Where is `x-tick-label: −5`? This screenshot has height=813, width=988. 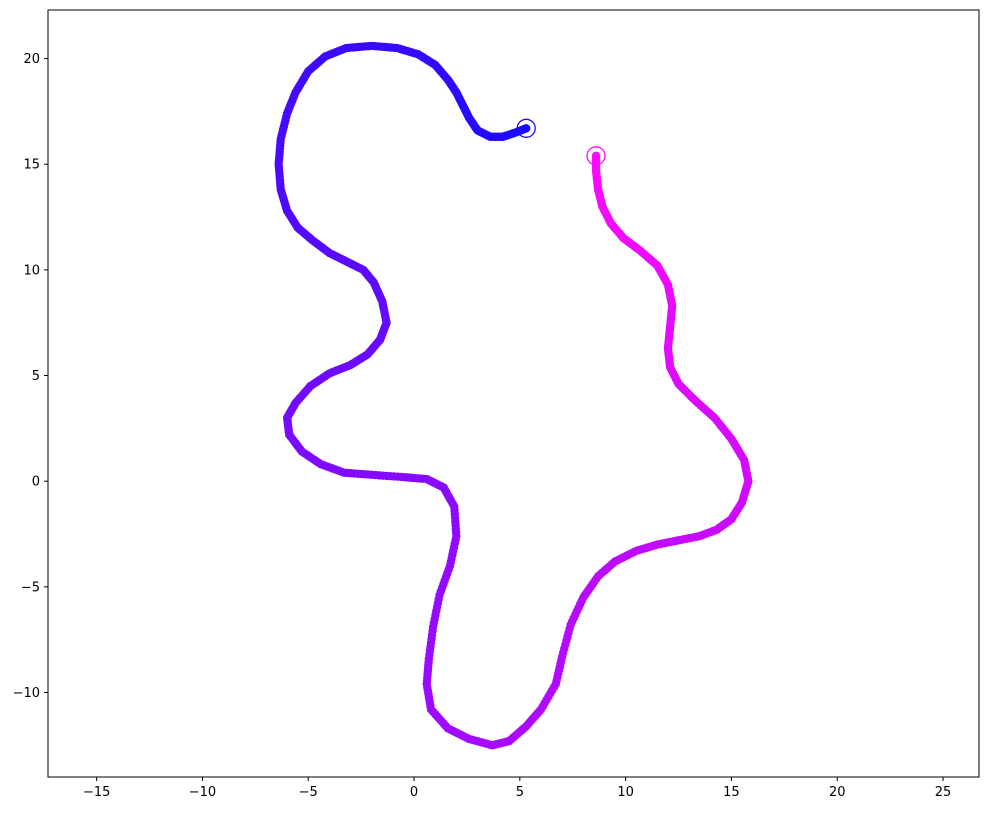 x-tick-label: −5 is located at coordinates (308, 792).